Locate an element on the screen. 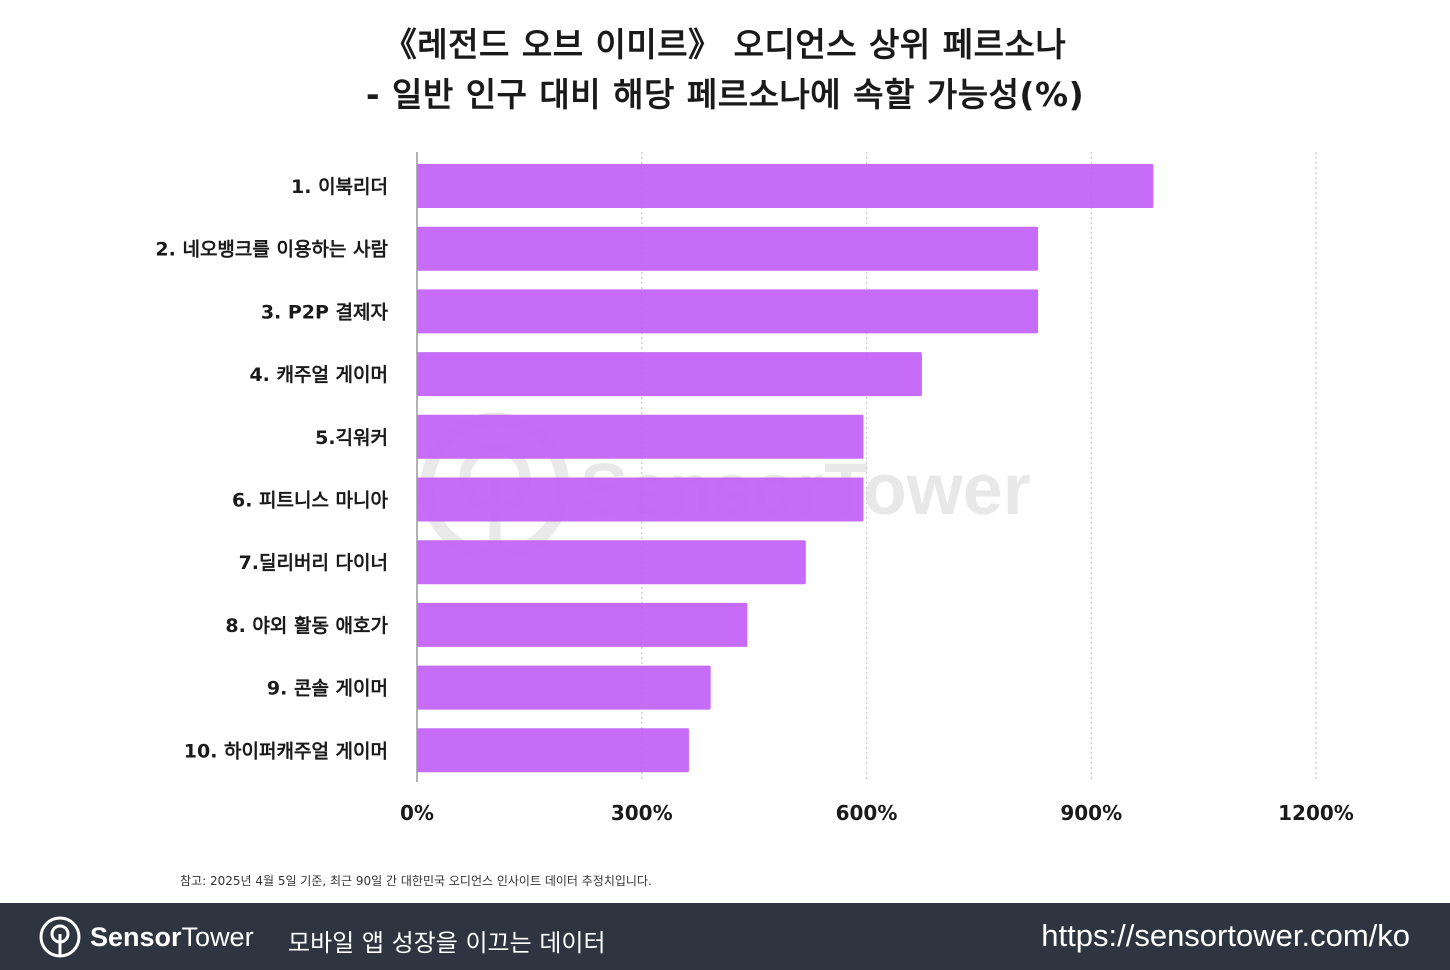 The height and width of the screenshot is (970, 1450). brand-name-part2: Tower is located at coordinates (217, 936).